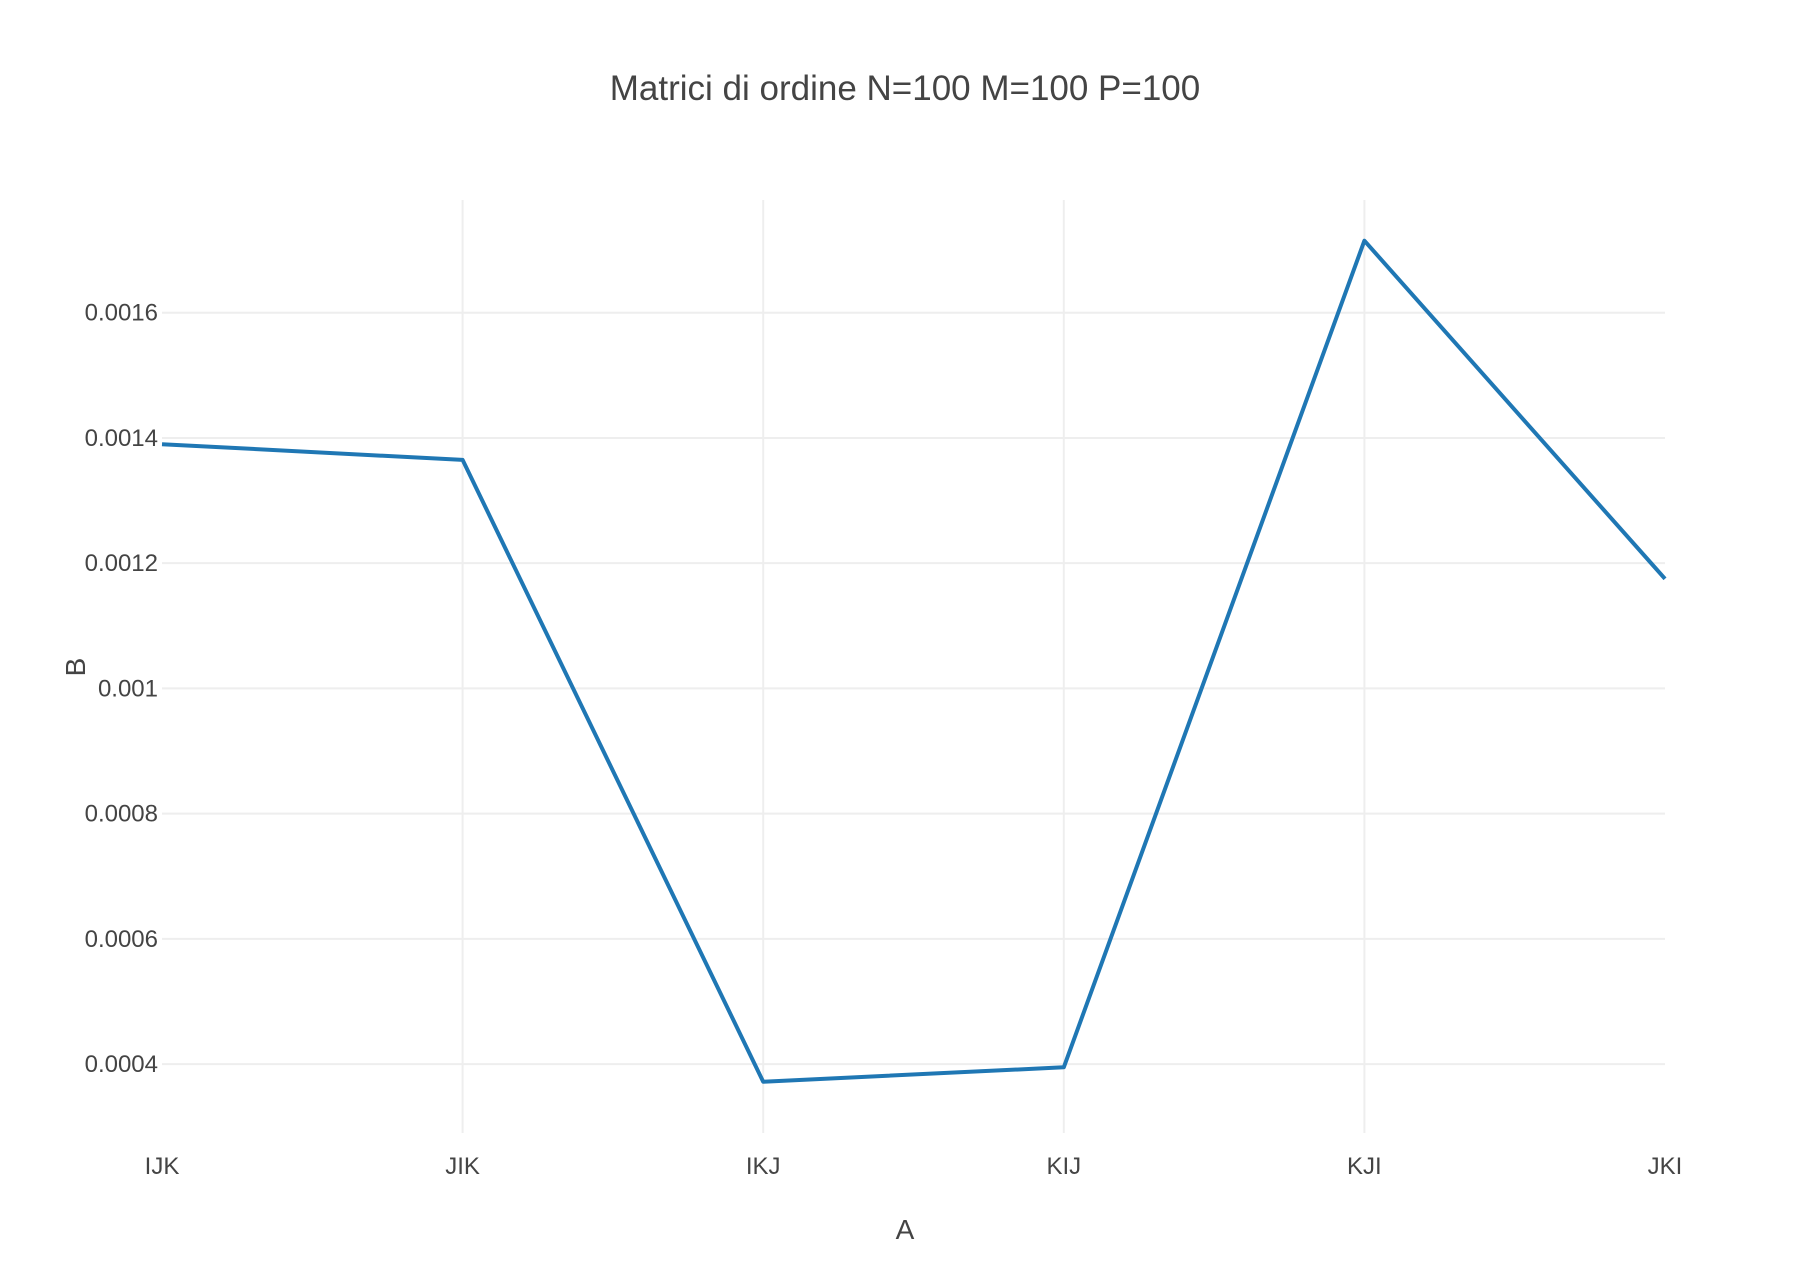  I want to click on x-tick-labels: IJK JIK IKJ KIJ KJI JKI, so click(914, 1166).